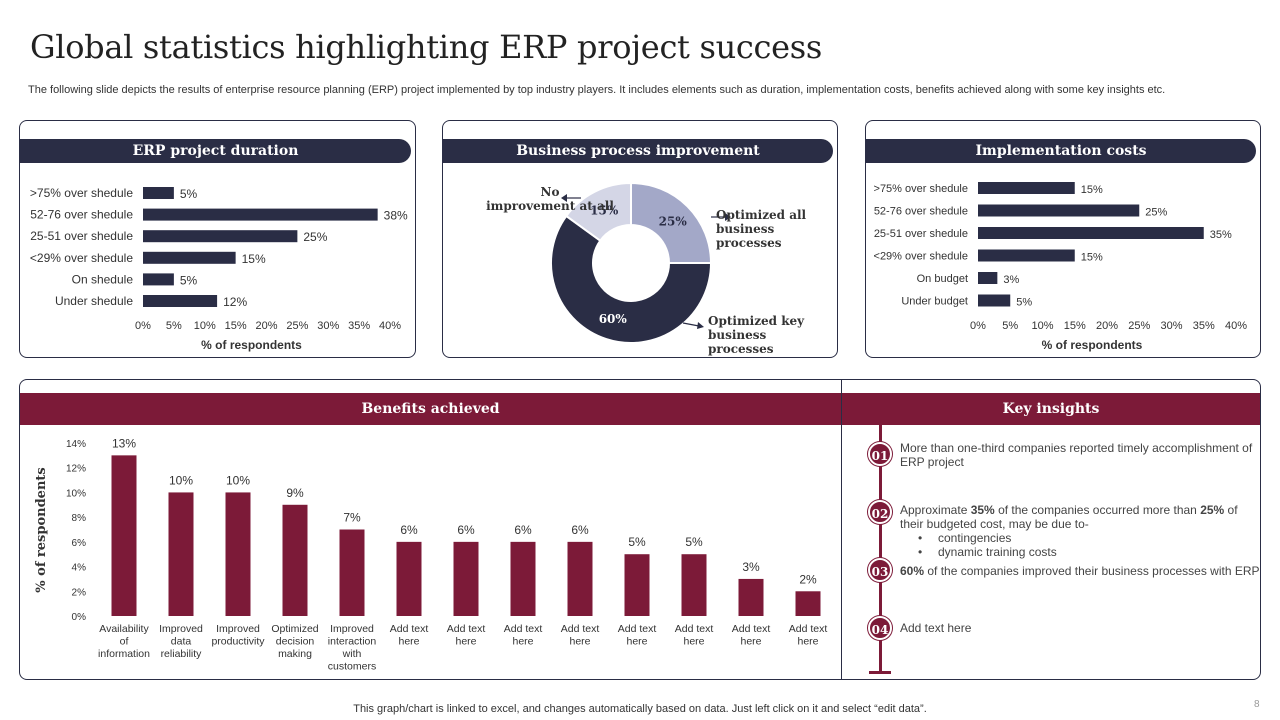  I want to click on process-card-title: Business process improvement, so click(638, 151).